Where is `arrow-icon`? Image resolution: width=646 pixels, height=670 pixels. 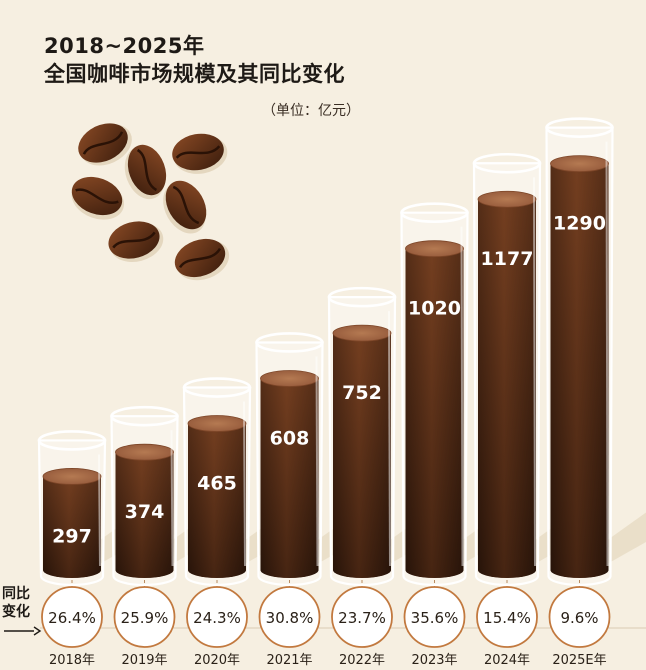 arrow-icon is located at coordinates (23, 631).